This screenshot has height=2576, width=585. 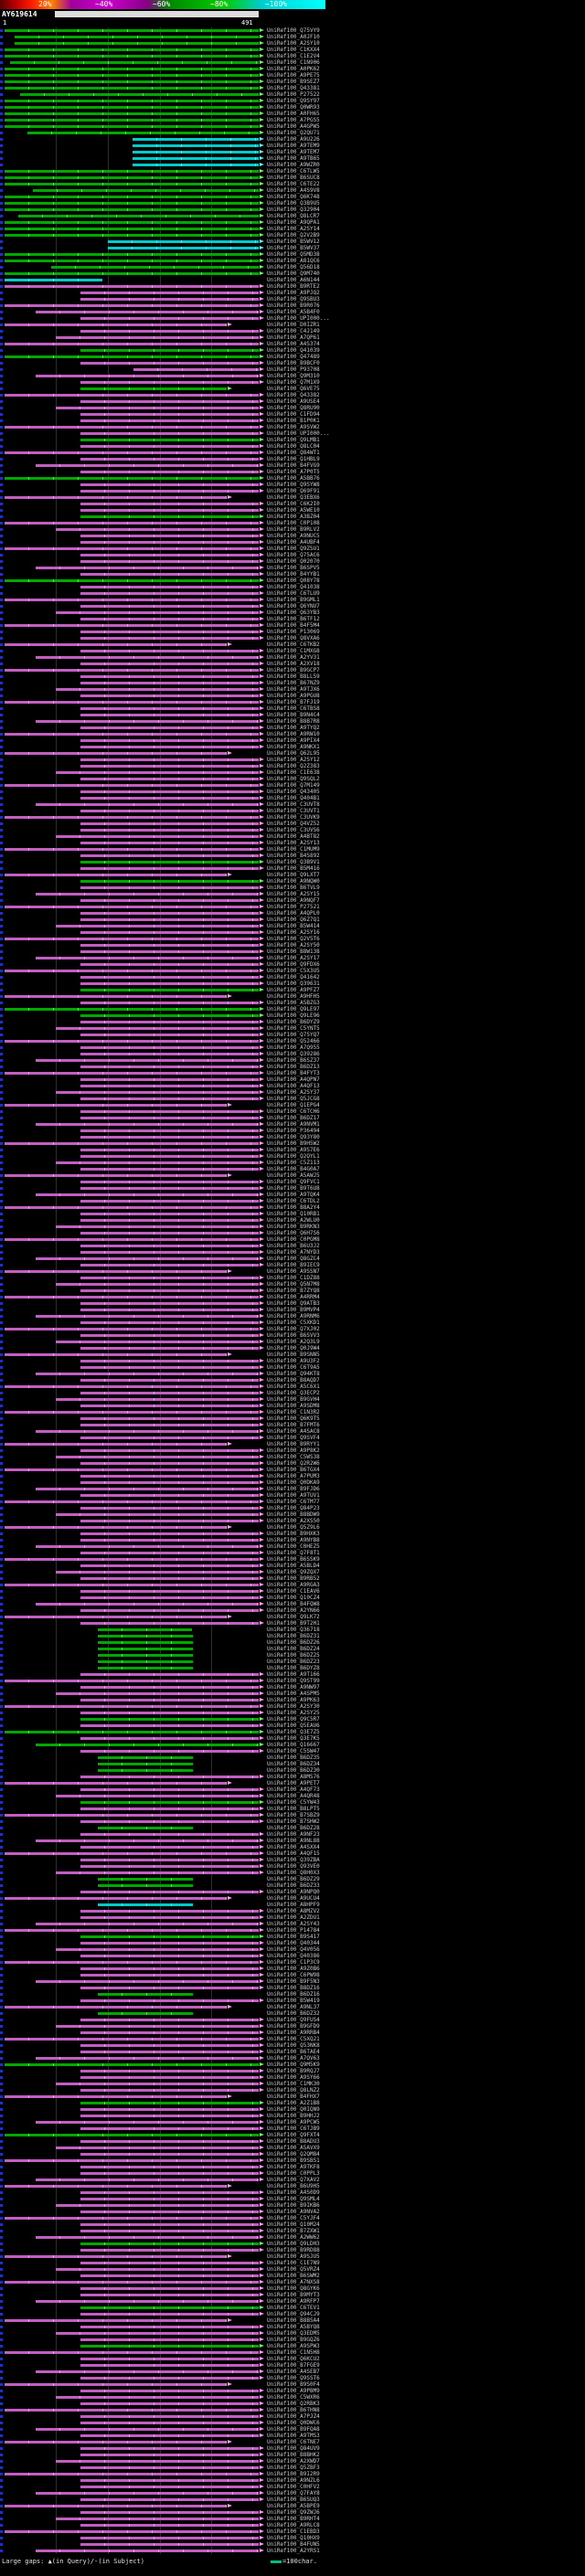 I want to click on hit-row: UniRef100_A9TKF8, so click(x=293, y=2167).